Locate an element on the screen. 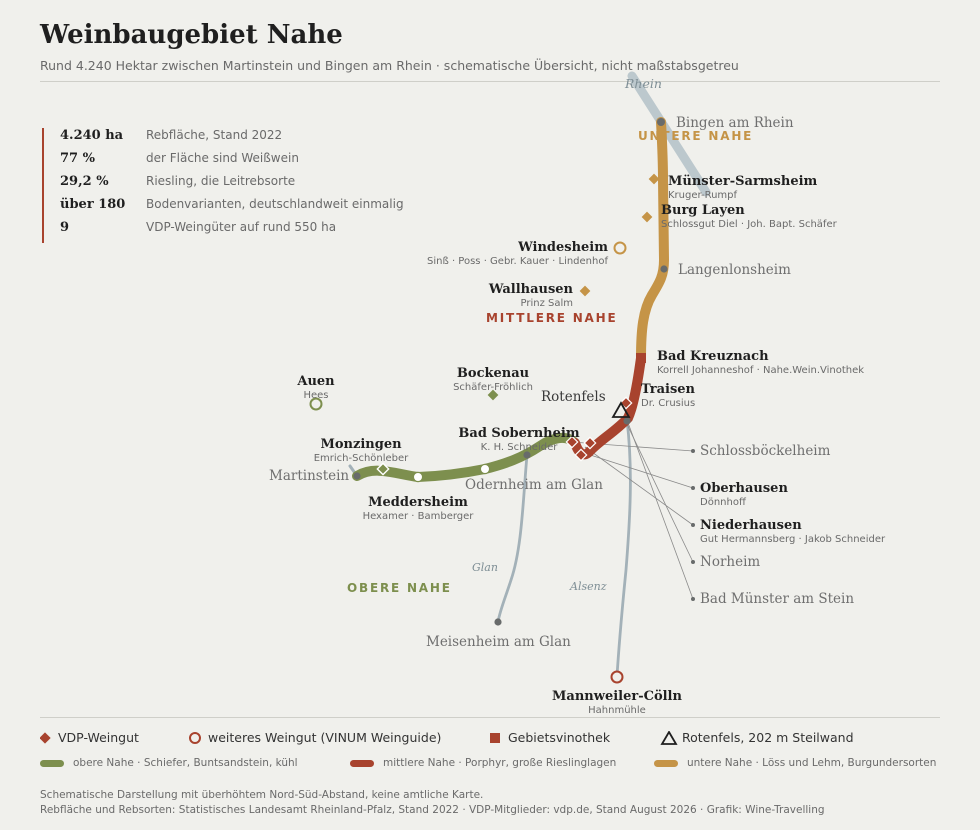 The width and height of the screenshot is (980, 830). stat-value: 9 is located at coordinates (65, 227).